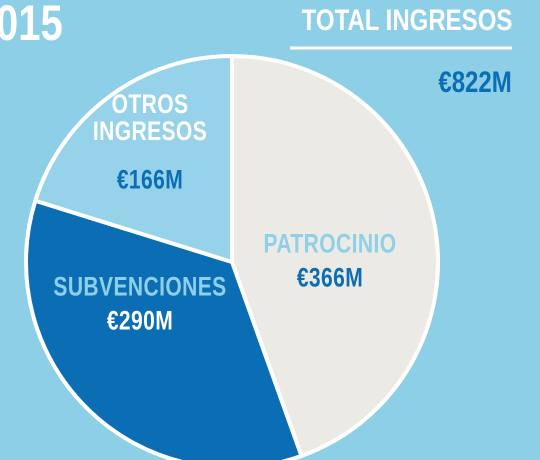  What do you see at coordinates (140, 286) in the screenshot?
I see `slice-label: SUBVENCIONES` at bounding box center [140, 286].